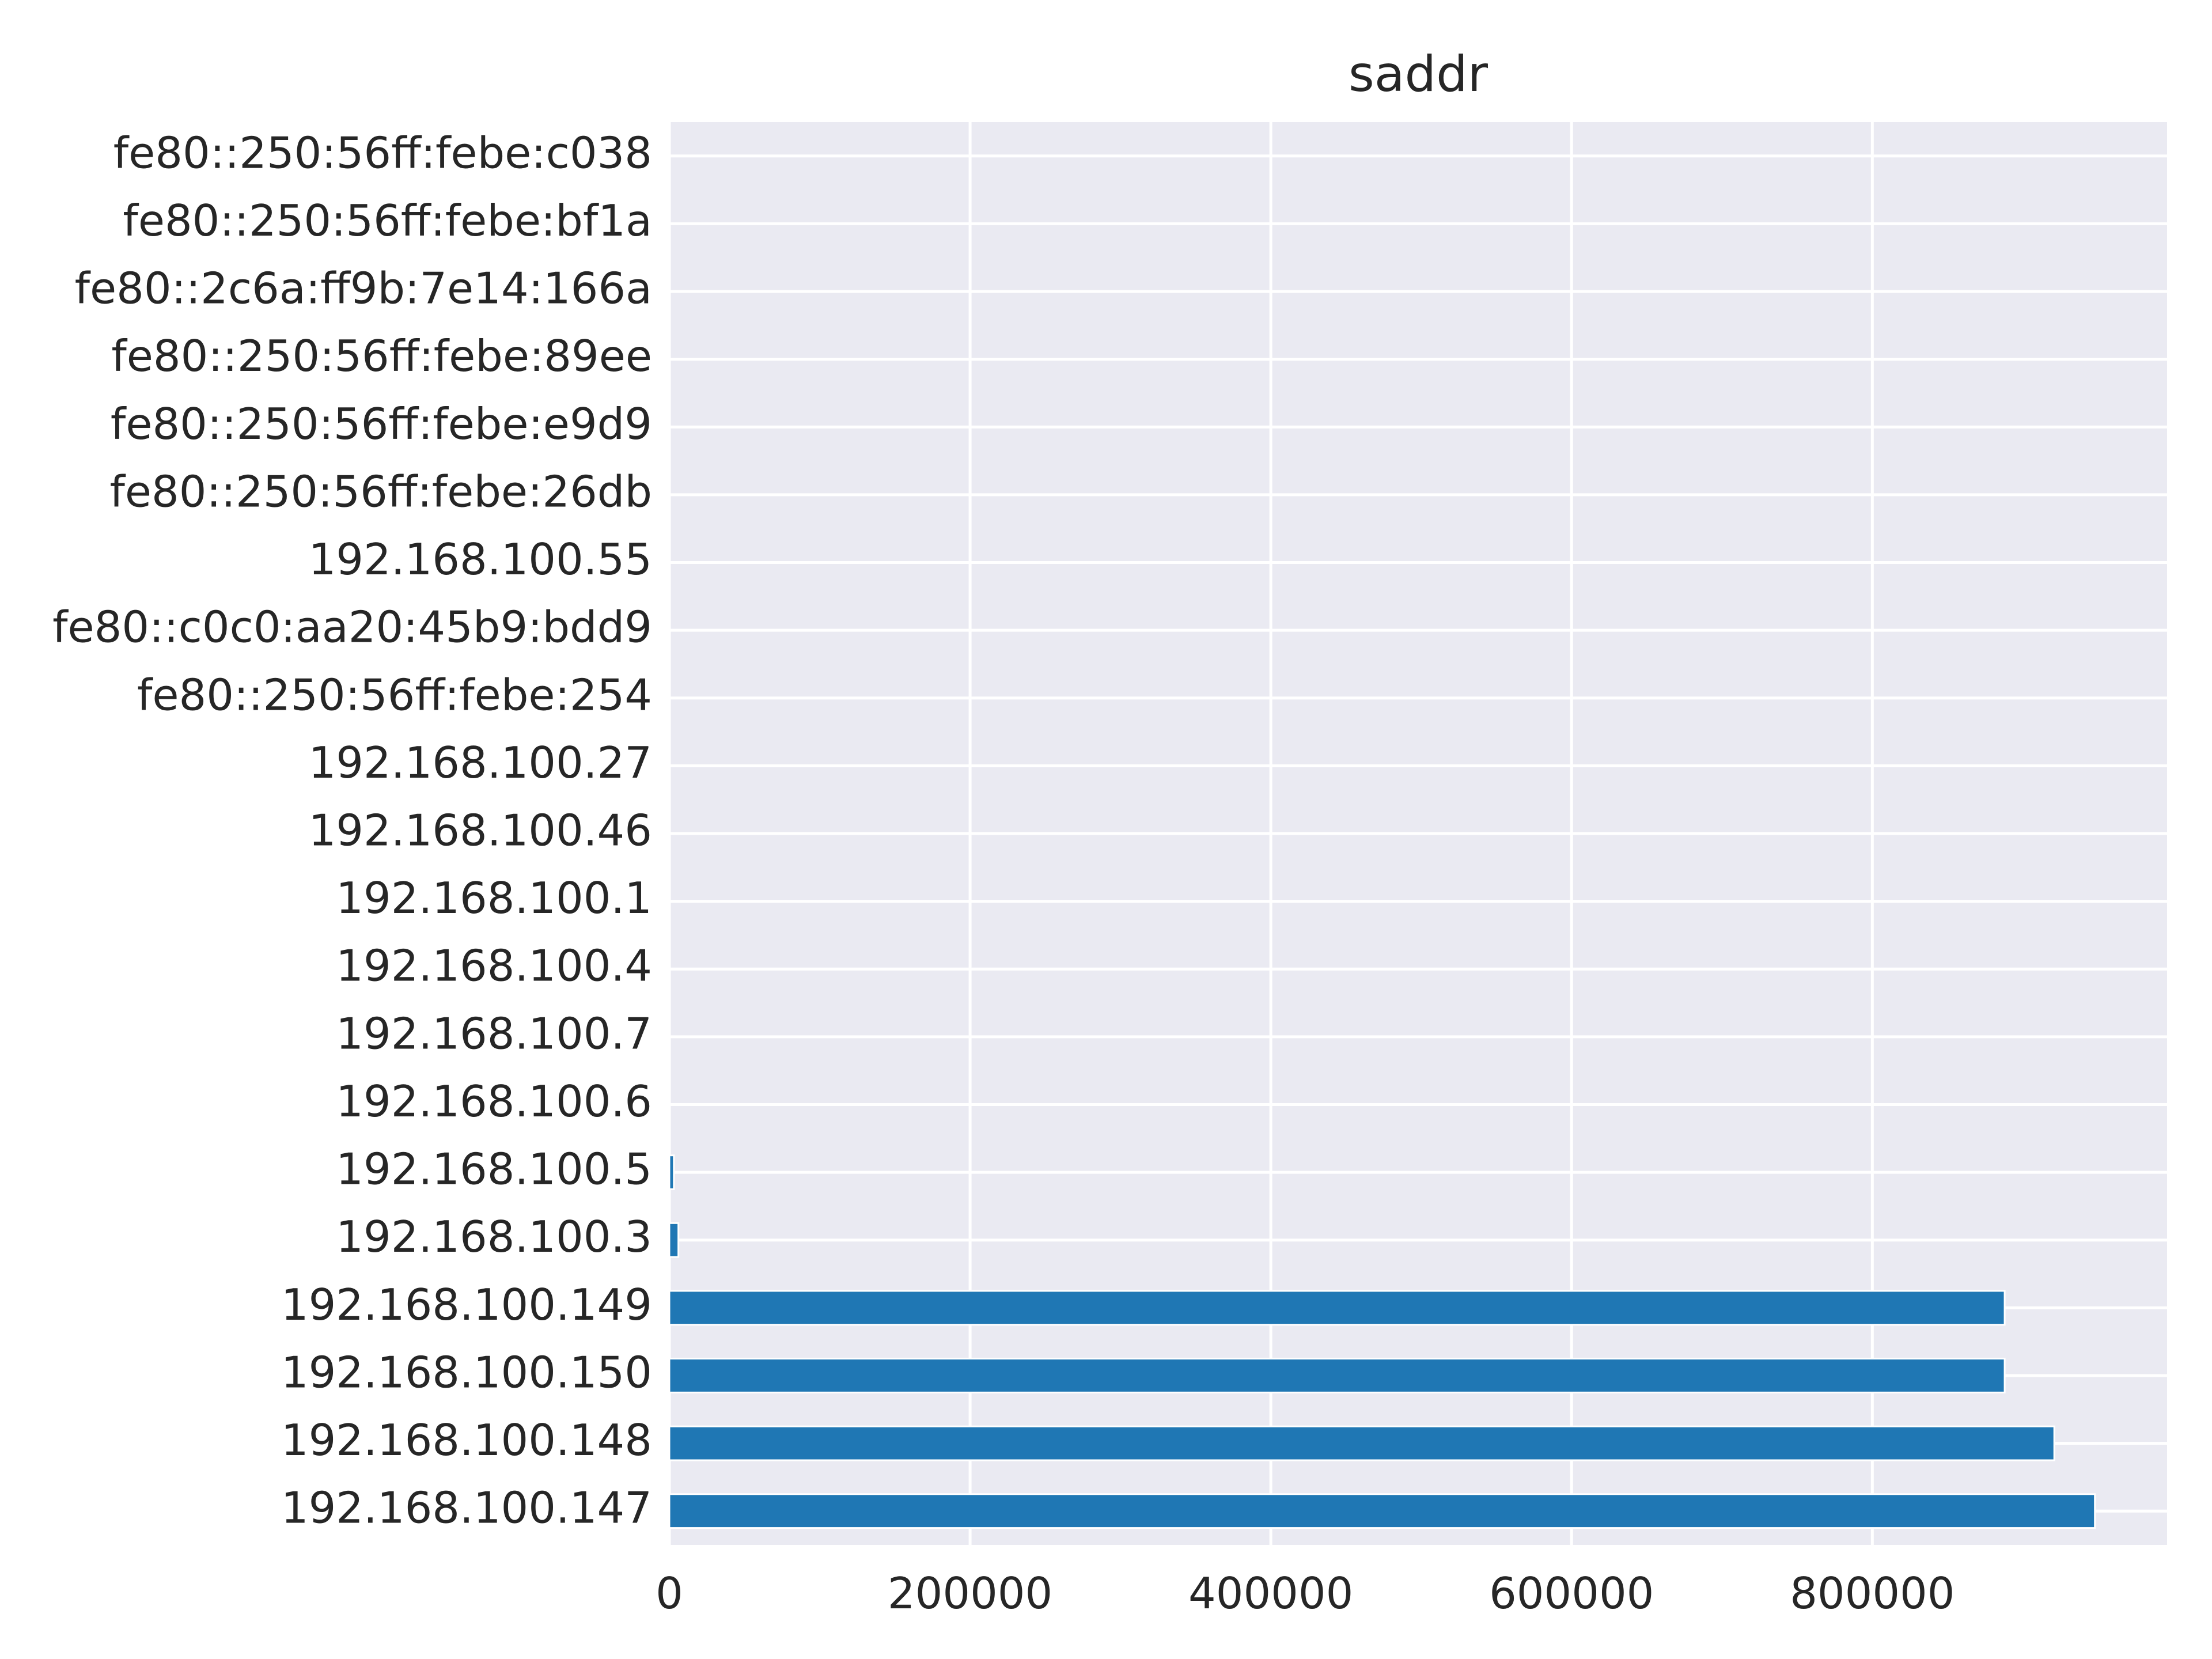  Describe the element at coordinates (494, 1169) in the screenshot. I see `y-tick-label: 192.168.100.5` at that location.